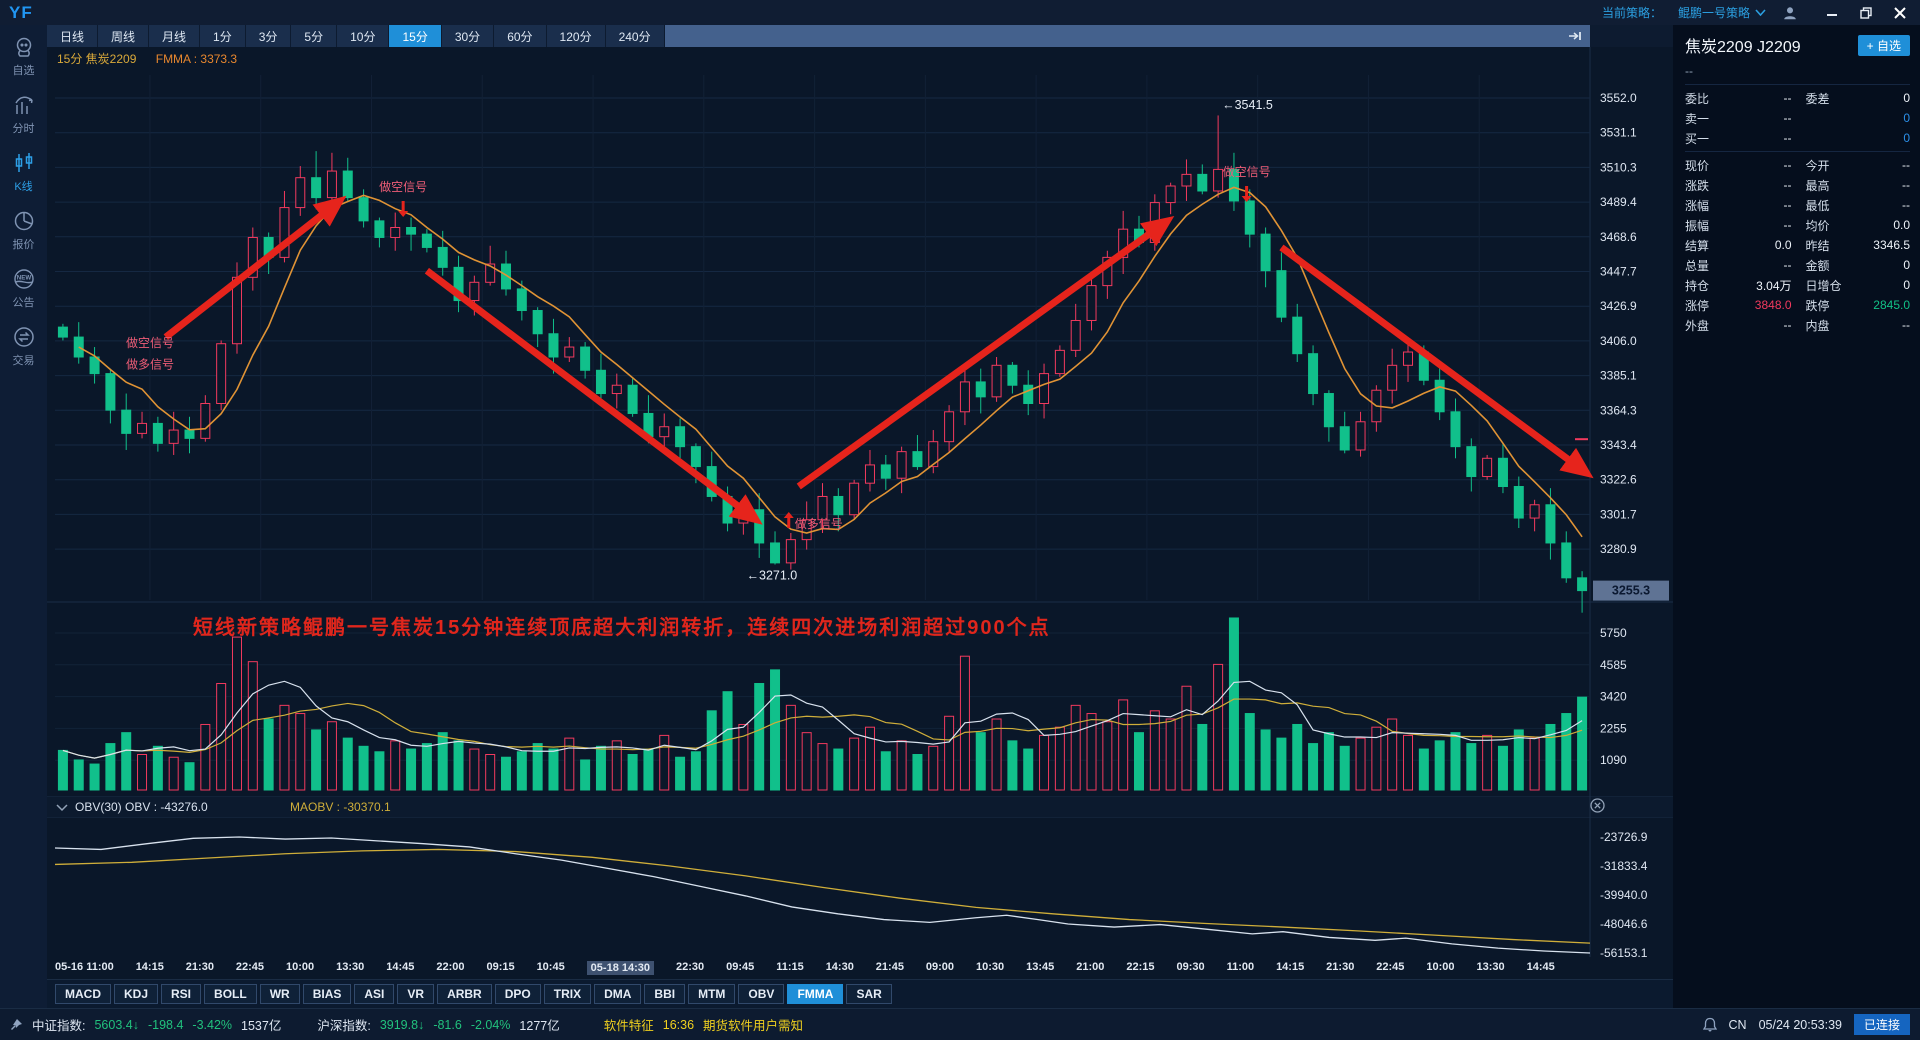 The width and height of the screenshot is (1920, 1040). What do you see at coordinates (1797, 74) in the screenshot?
I see `contract-subvalue: --` at bounding box center [1797, 74].